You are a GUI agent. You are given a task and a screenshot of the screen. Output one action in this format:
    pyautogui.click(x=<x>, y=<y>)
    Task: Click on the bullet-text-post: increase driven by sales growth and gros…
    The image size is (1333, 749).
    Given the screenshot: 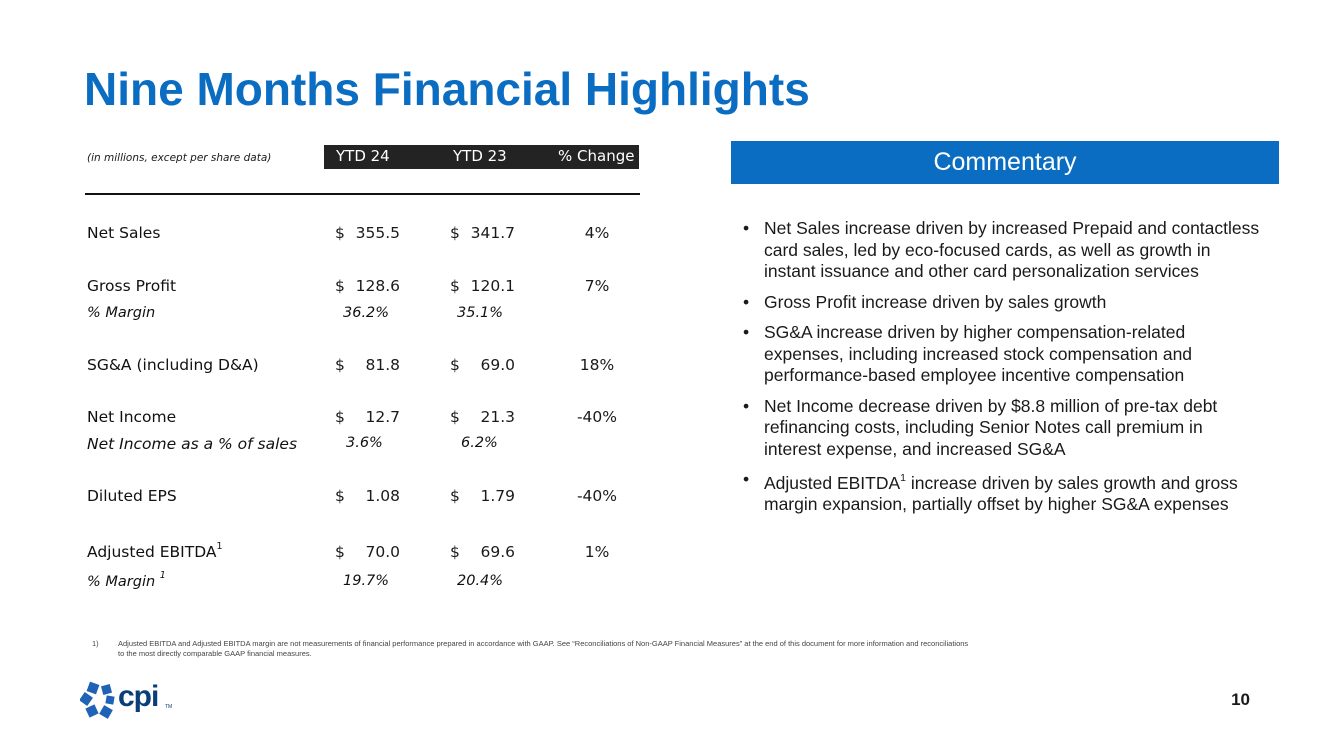 What is the action you would take?
    pyautogui.click(x=1001, y=493)
    